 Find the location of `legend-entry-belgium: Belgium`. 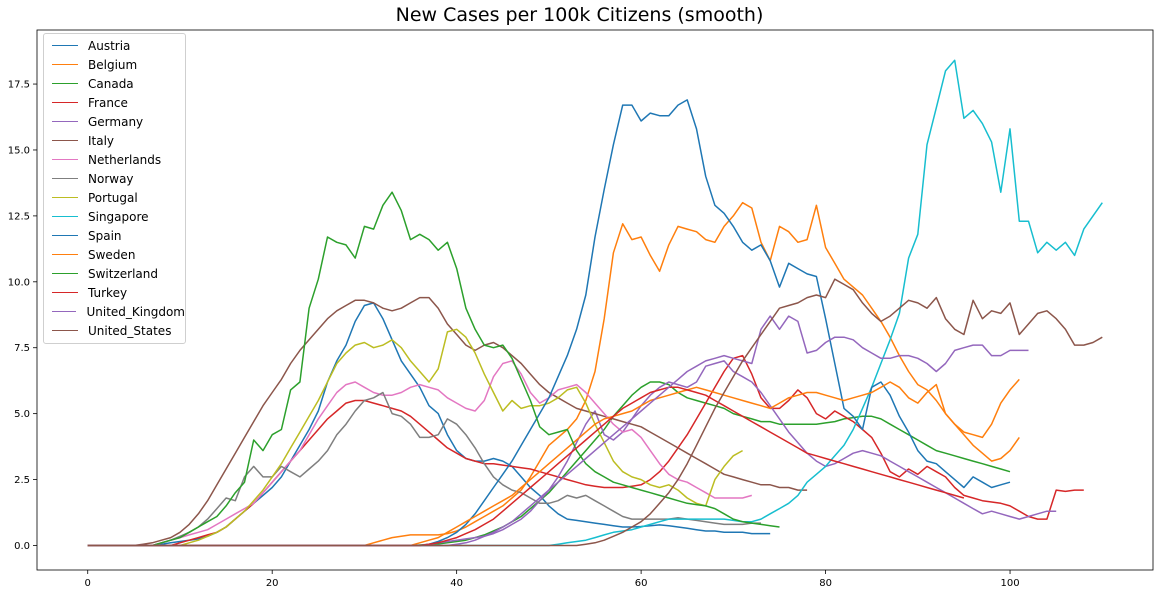

legend-entry-belgium: Belgium is located at coordinates (114, 64).